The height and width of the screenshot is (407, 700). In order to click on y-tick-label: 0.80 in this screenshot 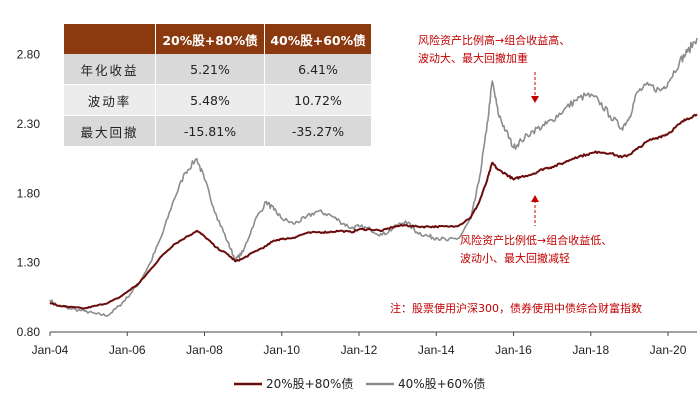, I will do `click(29, 332)`.